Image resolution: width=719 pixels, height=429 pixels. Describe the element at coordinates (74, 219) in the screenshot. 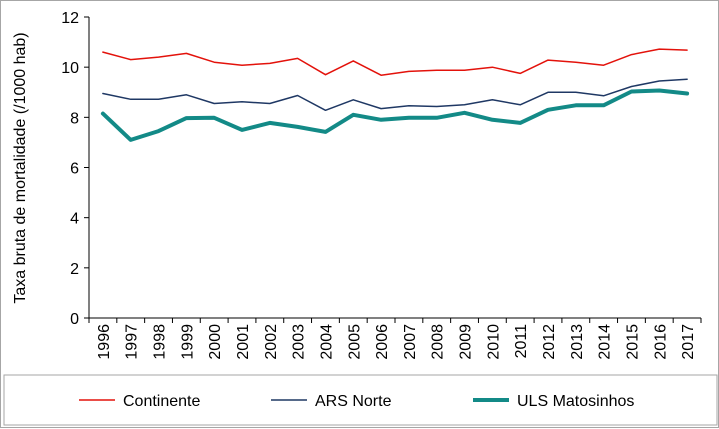

I see `y-tick-label: 4` at that location.